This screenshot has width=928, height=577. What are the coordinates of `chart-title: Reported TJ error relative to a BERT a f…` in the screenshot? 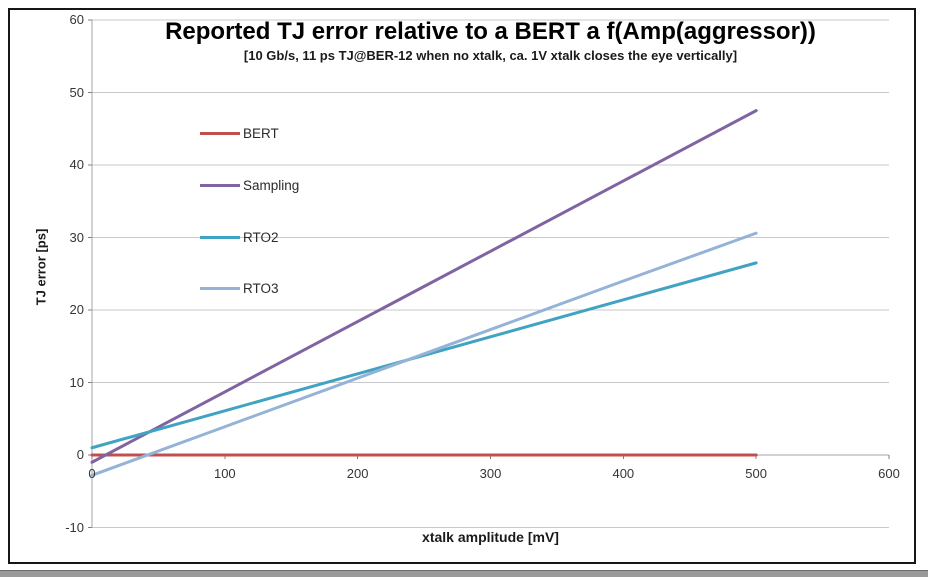 It's located at (490, 31).